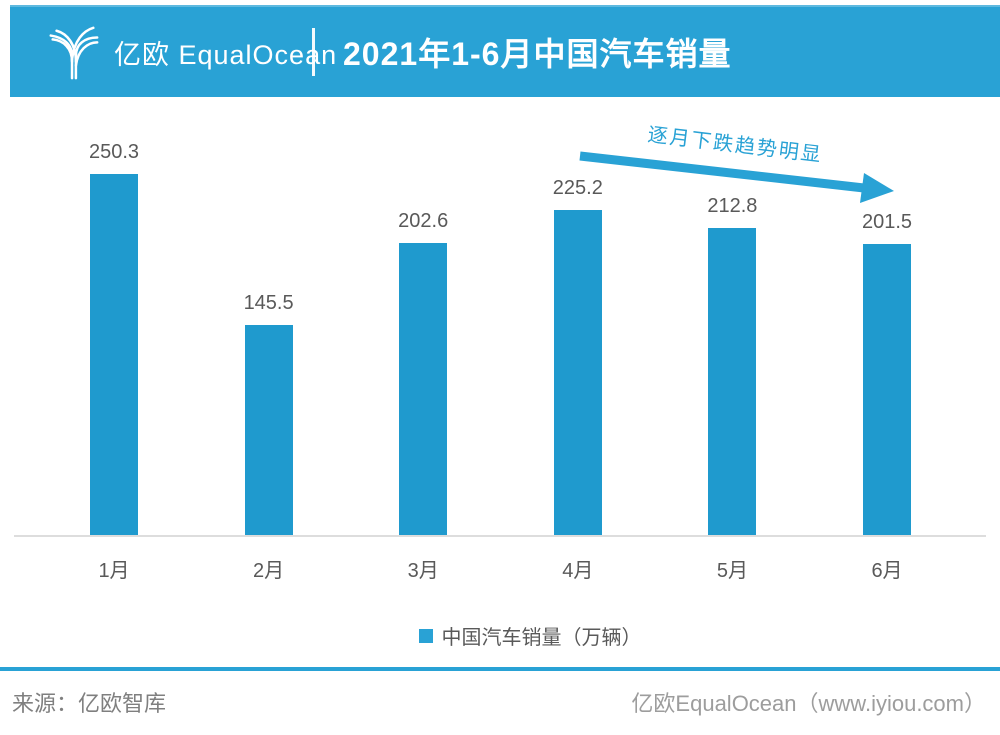 Image resolution: width=1000 pixels, height=735 pixels. Describe the element at coordinates (887, 222) in the screenshot. I see `bar-value-label: 201.5` at that location.